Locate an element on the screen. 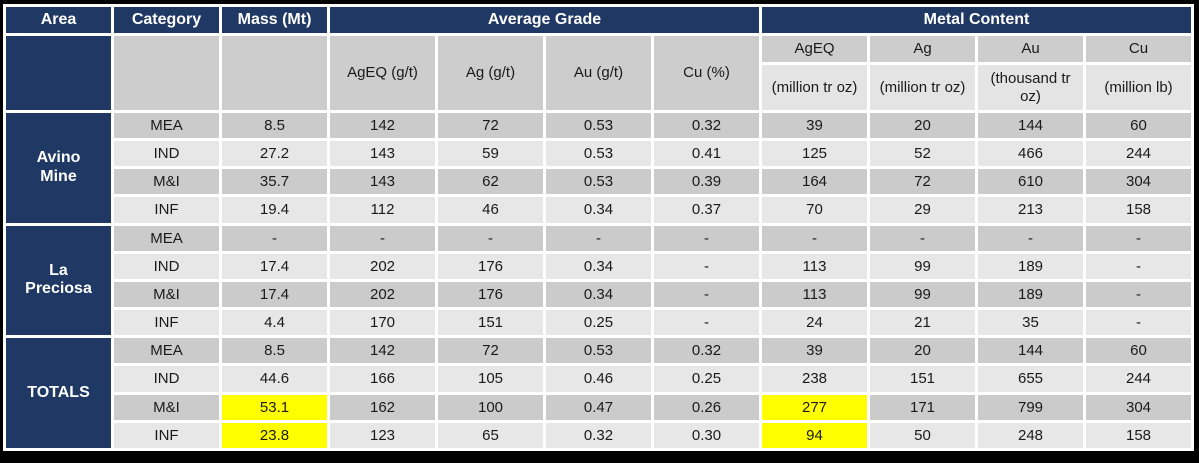 The height and width of the screenshot is (463, 1199). value-cell: 0.25 is located at coordinates (706, 379).